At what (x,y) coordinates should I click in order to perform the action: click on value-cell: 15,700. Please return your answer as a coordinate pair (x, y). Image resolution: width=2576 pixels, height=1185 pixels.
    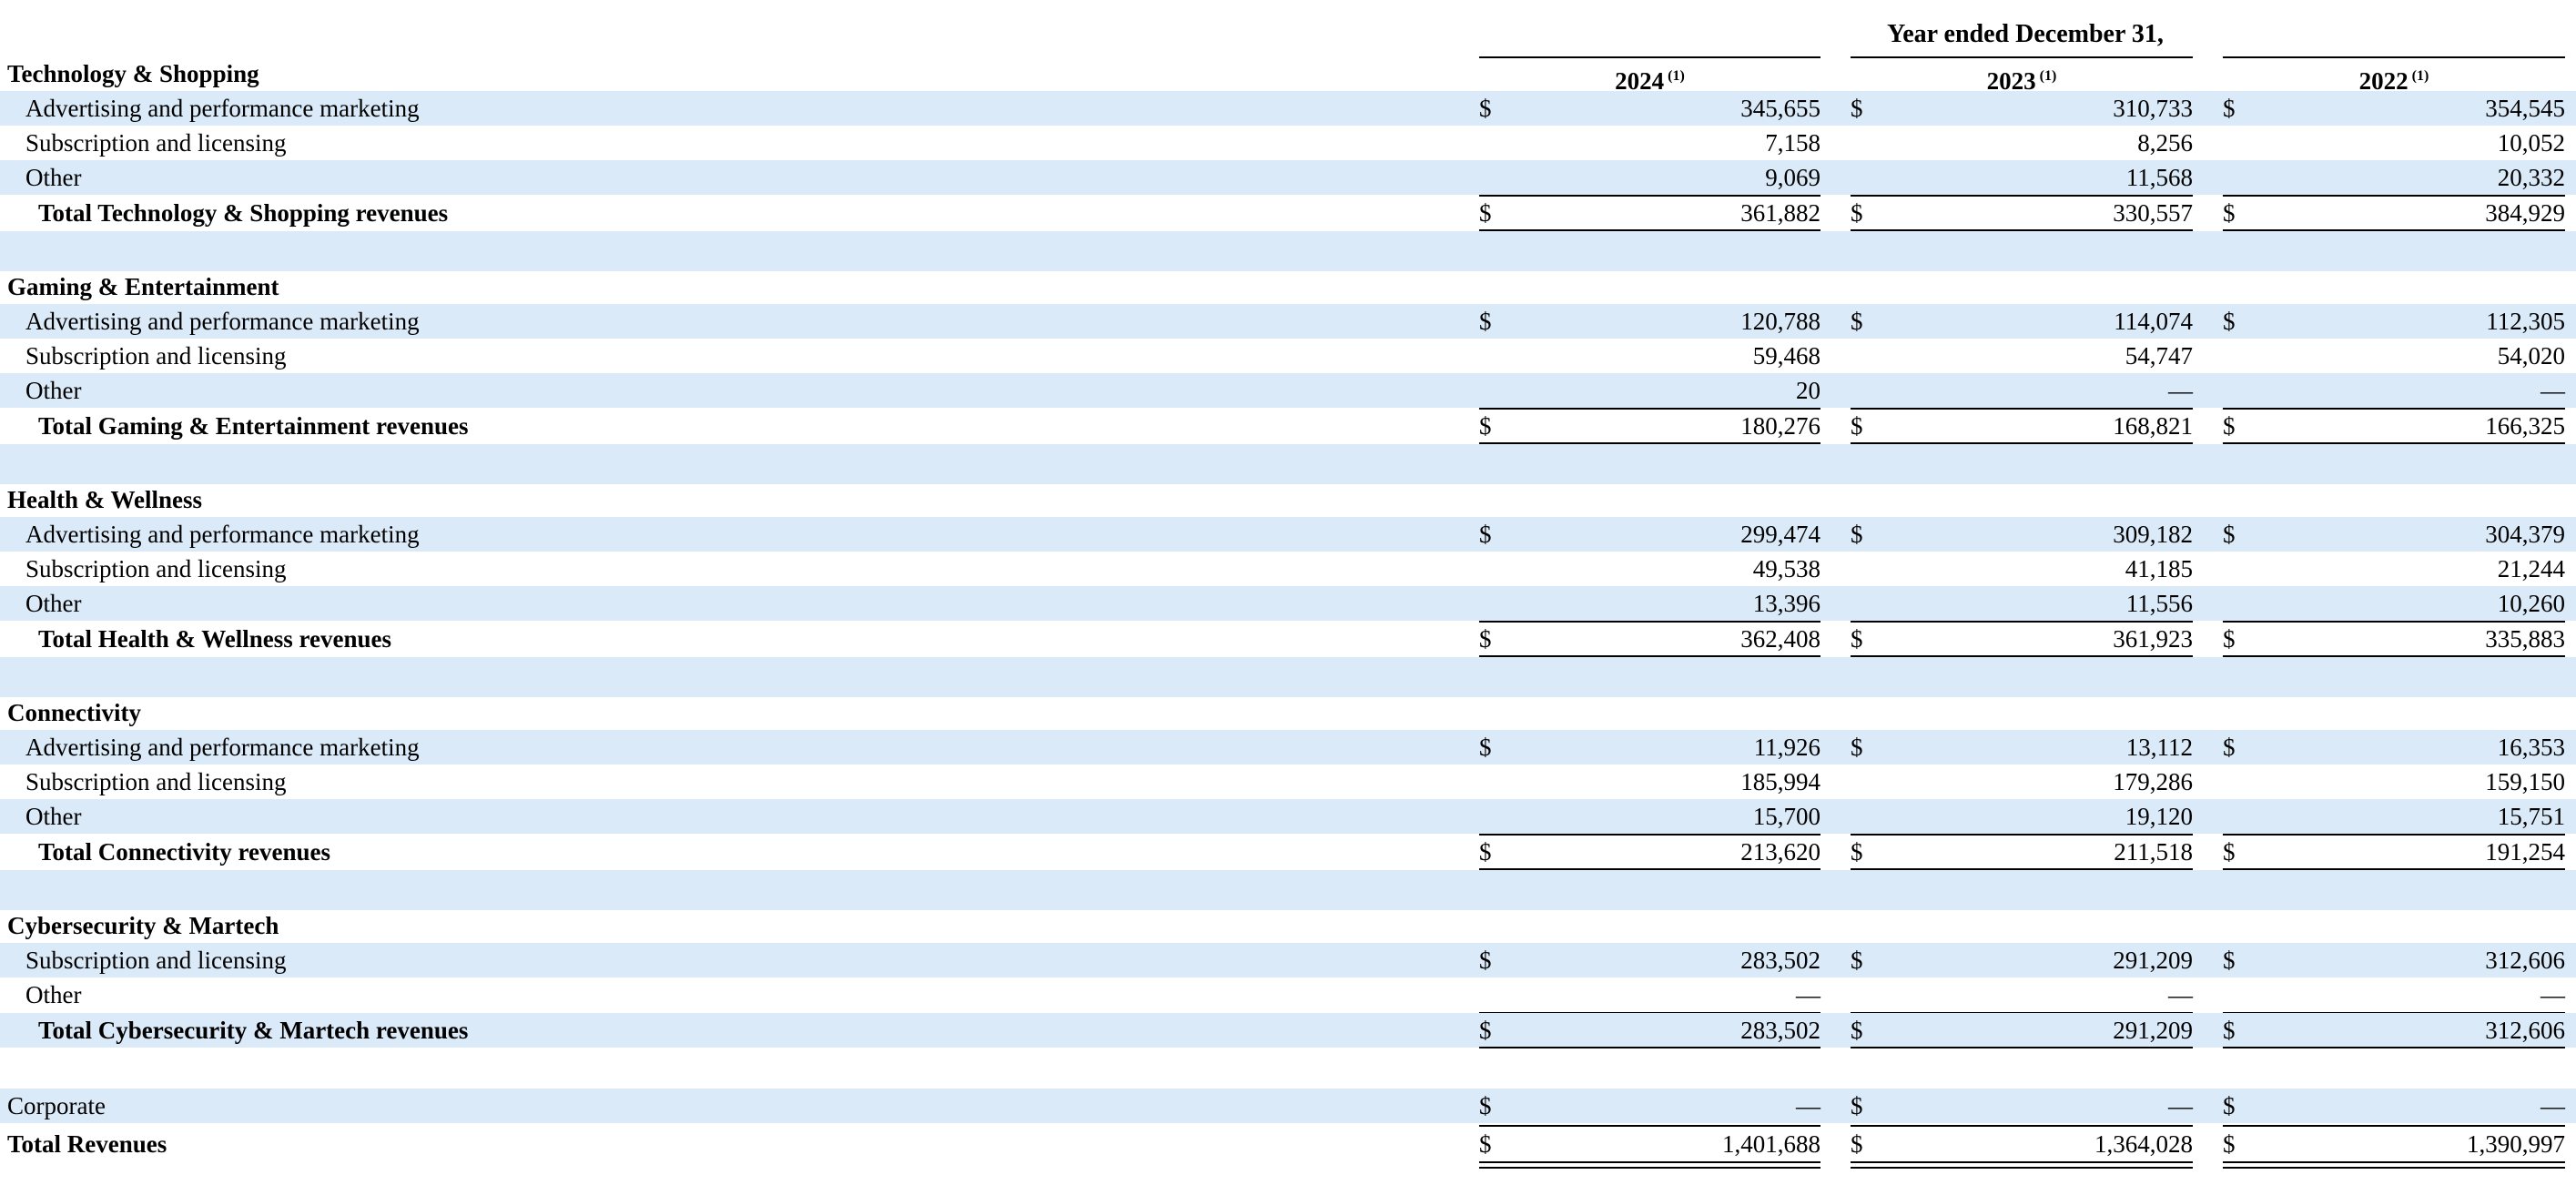
    Looking at the image, I should click on (1786, 816).